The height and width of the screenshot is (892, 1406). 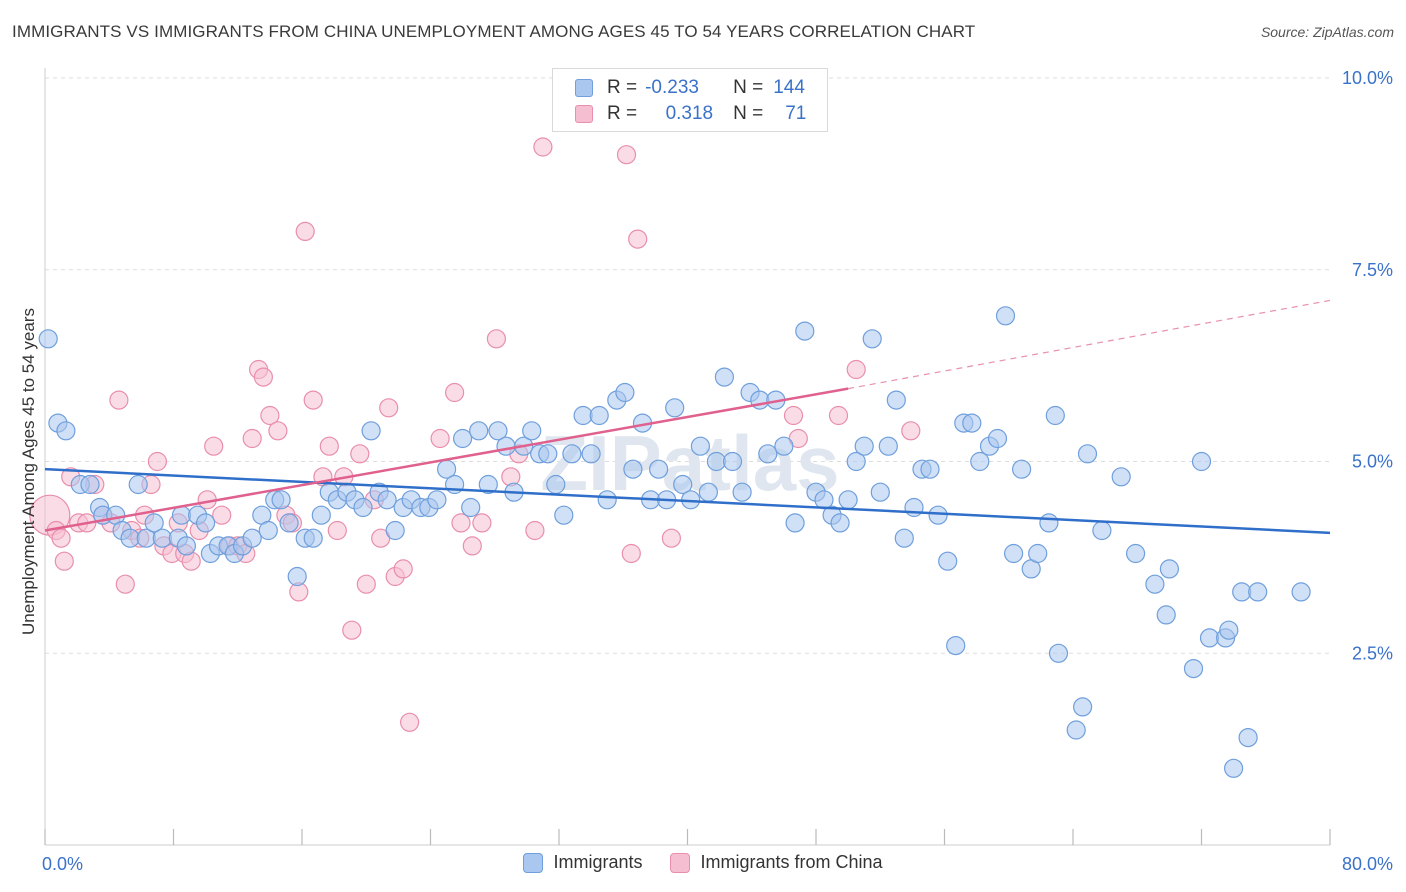 I want to click on legend-swatch-pink, so click(x=584, y=114).